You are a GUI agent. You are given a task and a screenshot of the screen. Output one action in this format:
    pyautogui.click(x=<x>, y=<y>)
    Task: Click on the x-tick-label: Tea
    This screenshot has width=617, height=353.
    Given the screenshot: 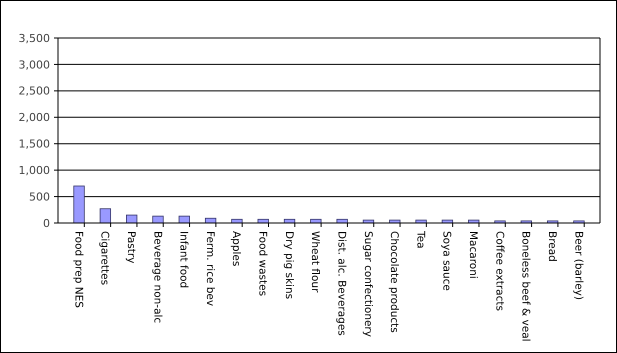 What is the action you would take?
    pyautogui.click(x=420, y=239)
    